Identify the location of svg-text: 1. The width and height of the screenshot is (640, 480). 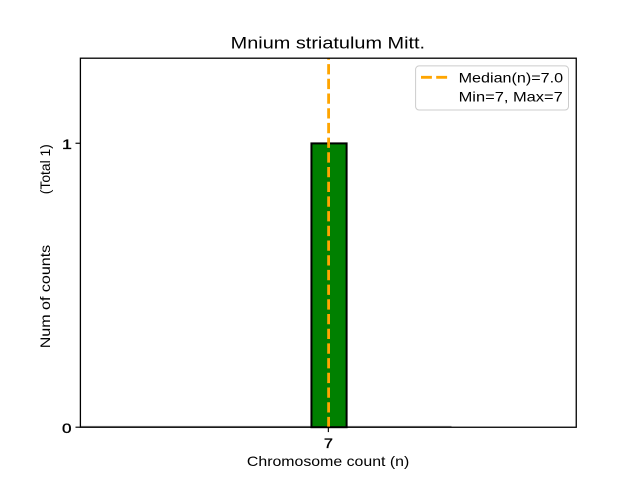
(67, 145).